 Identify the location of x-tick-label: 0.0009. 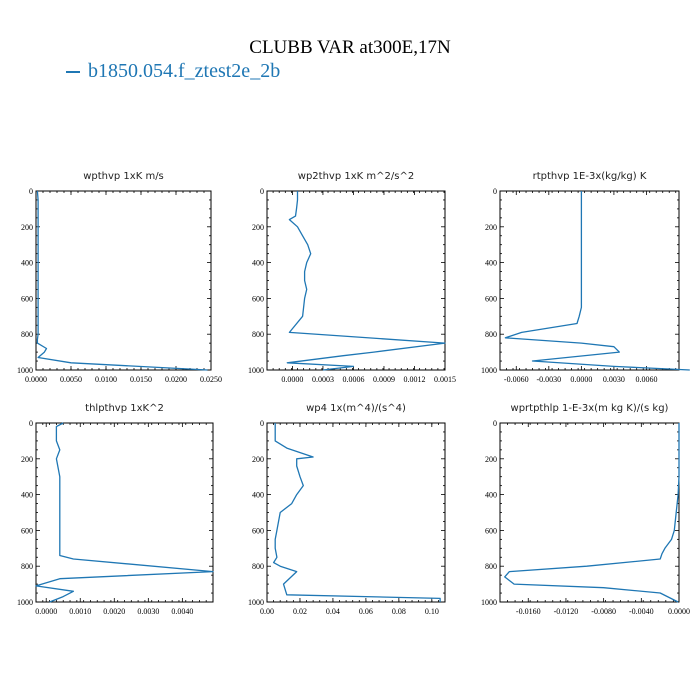
(384, 379).